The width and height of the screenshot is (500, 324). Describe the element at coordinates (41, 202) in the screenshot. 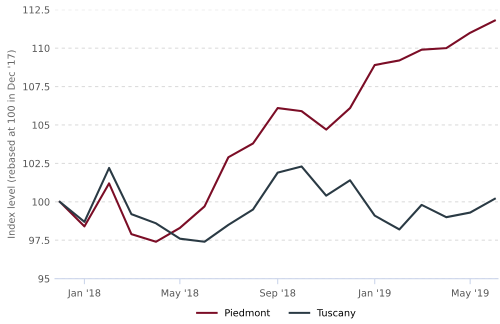

I see `y-tick-label: 100` at that location.